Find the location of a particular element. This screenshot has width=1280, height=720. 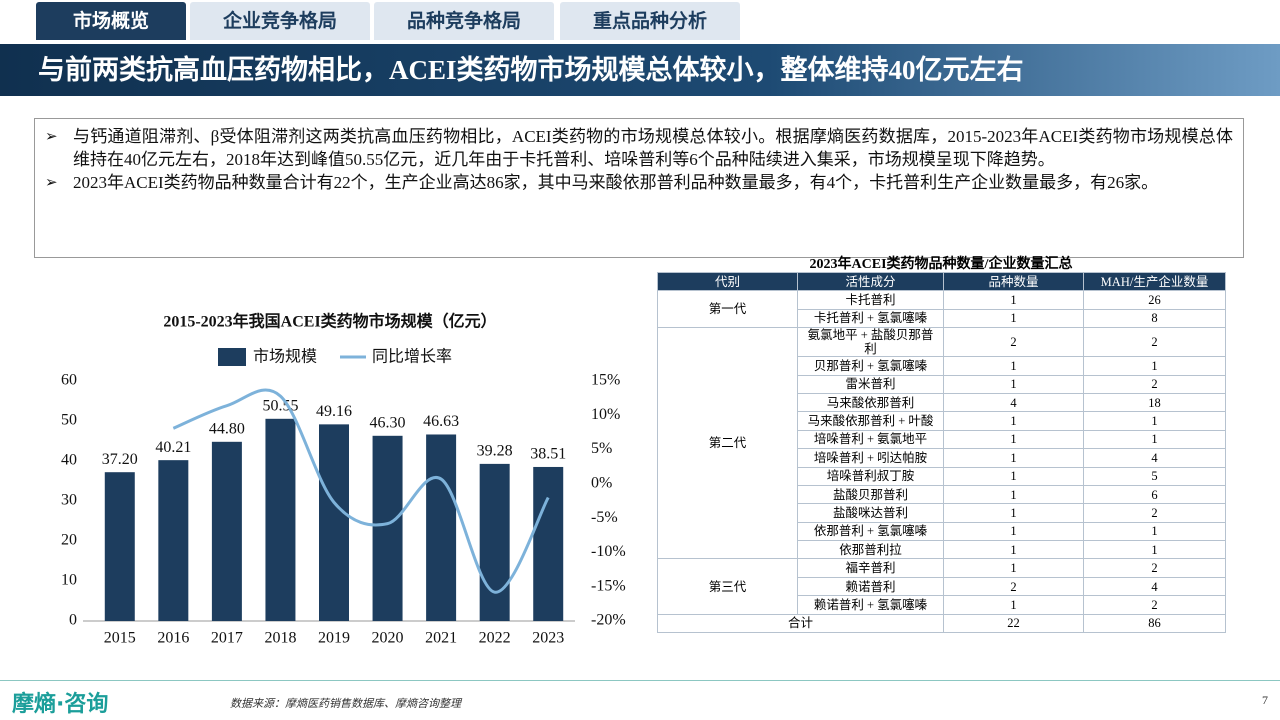

slide-title: 与前两类抗高血压药物相比，ACEI类药物市场规模总体较小，整体维持40亿元左右 is located at coordinates (640, 70).